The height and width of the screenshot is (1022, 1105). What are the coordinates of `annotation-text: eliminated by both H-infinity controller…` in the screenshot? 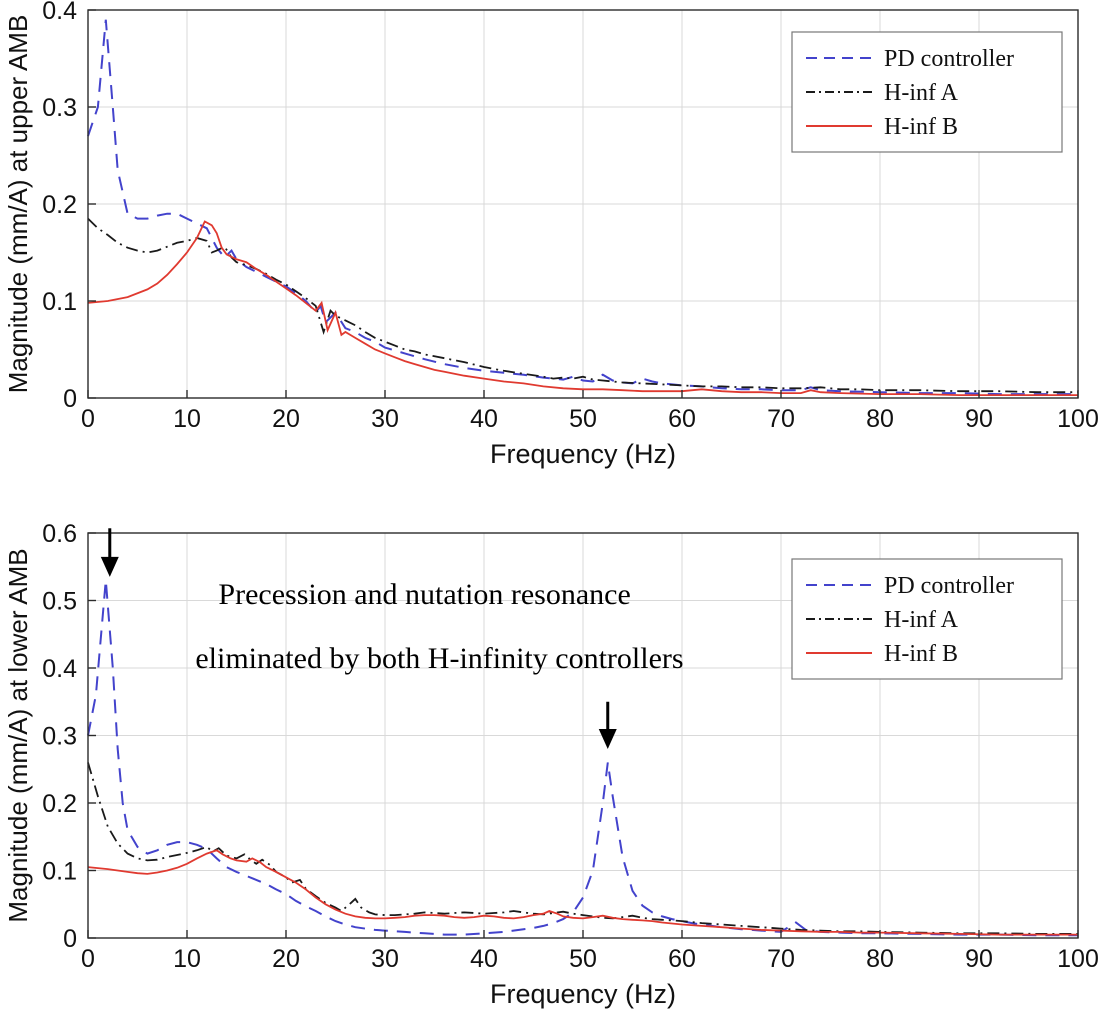 It's located at (439, 658).